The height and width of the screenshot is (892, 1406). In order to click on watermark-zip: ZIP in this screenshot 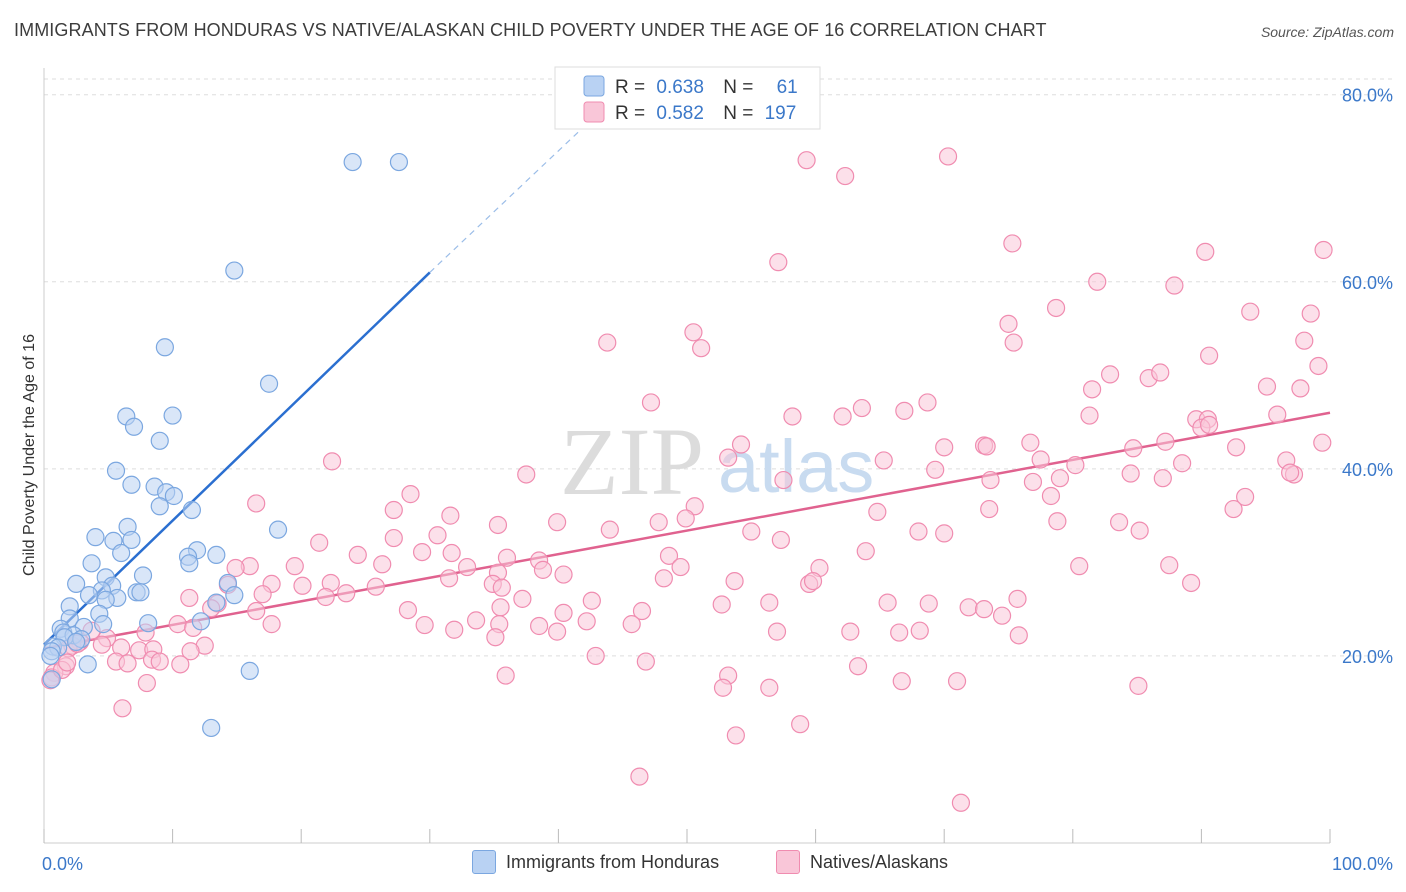, I will do `click(632, 461)`.